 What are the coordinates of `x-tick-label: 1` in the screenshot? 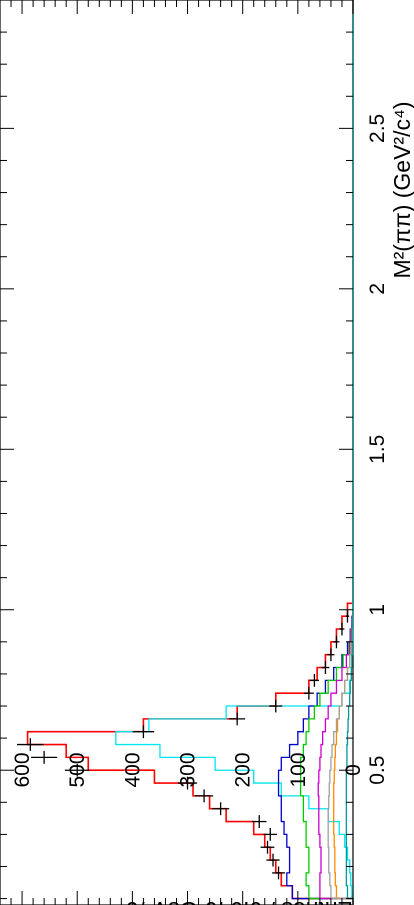 It's located at (377, 610).